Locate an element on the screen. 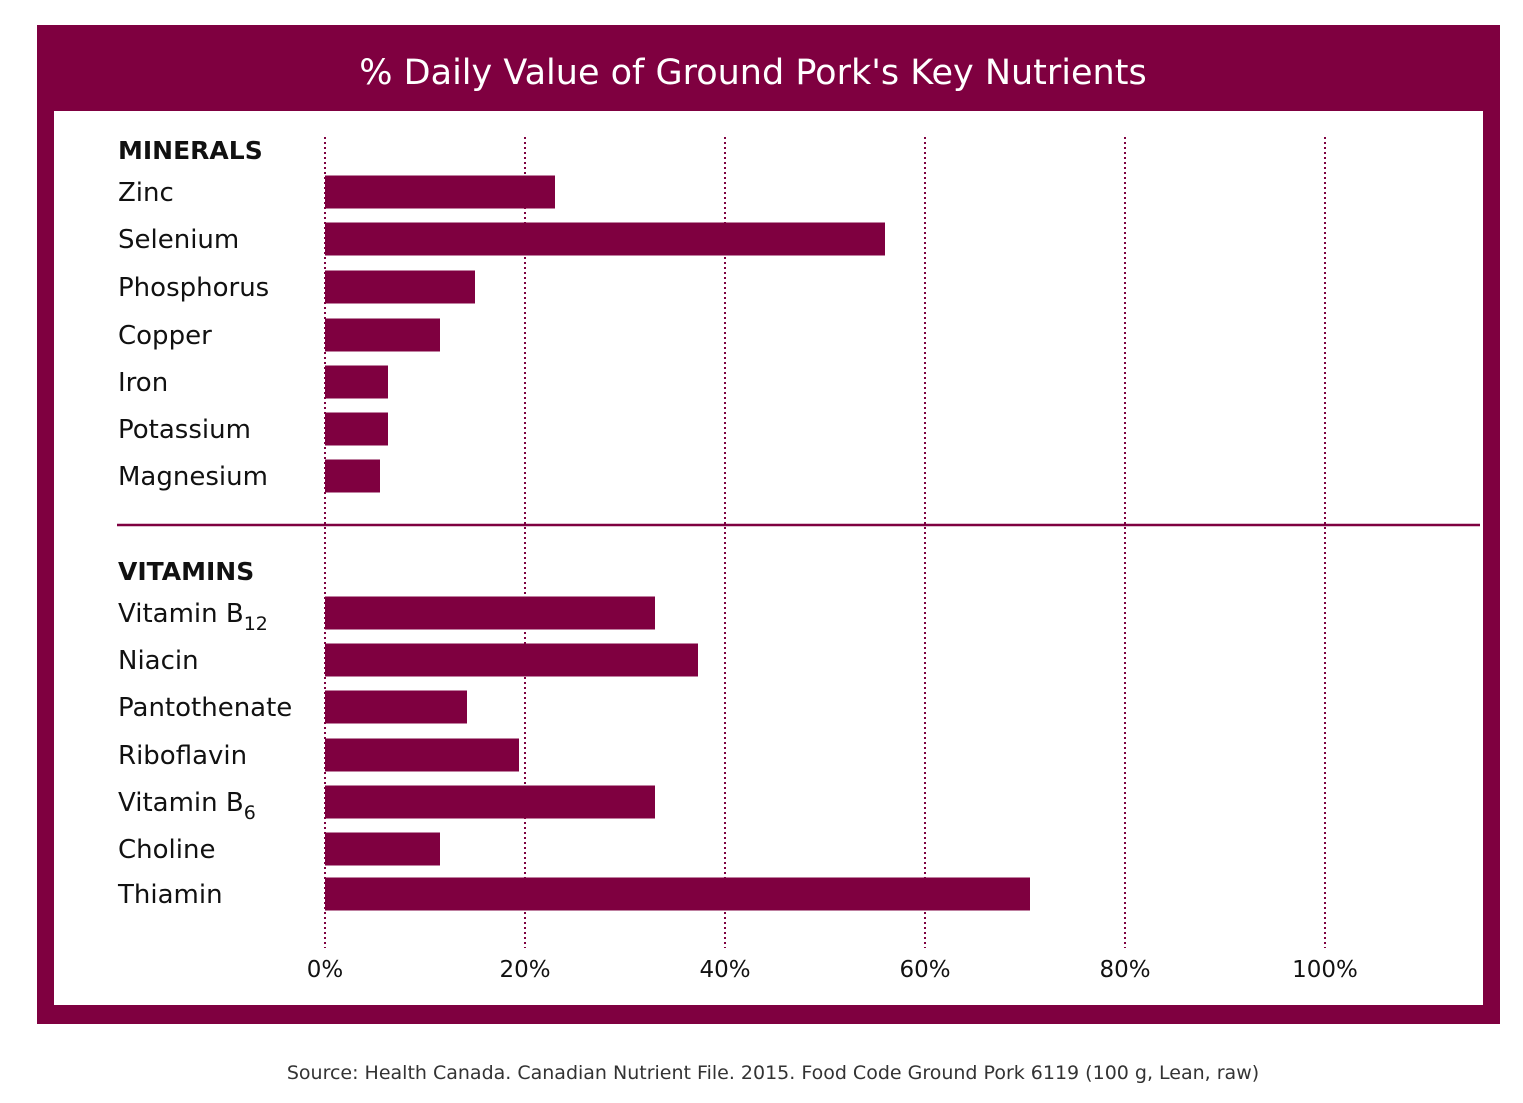 Image resolution: width=1523 pixels, height=1103 pixels. category-label: Vitamin B12 is located at coordinates (193, 617).